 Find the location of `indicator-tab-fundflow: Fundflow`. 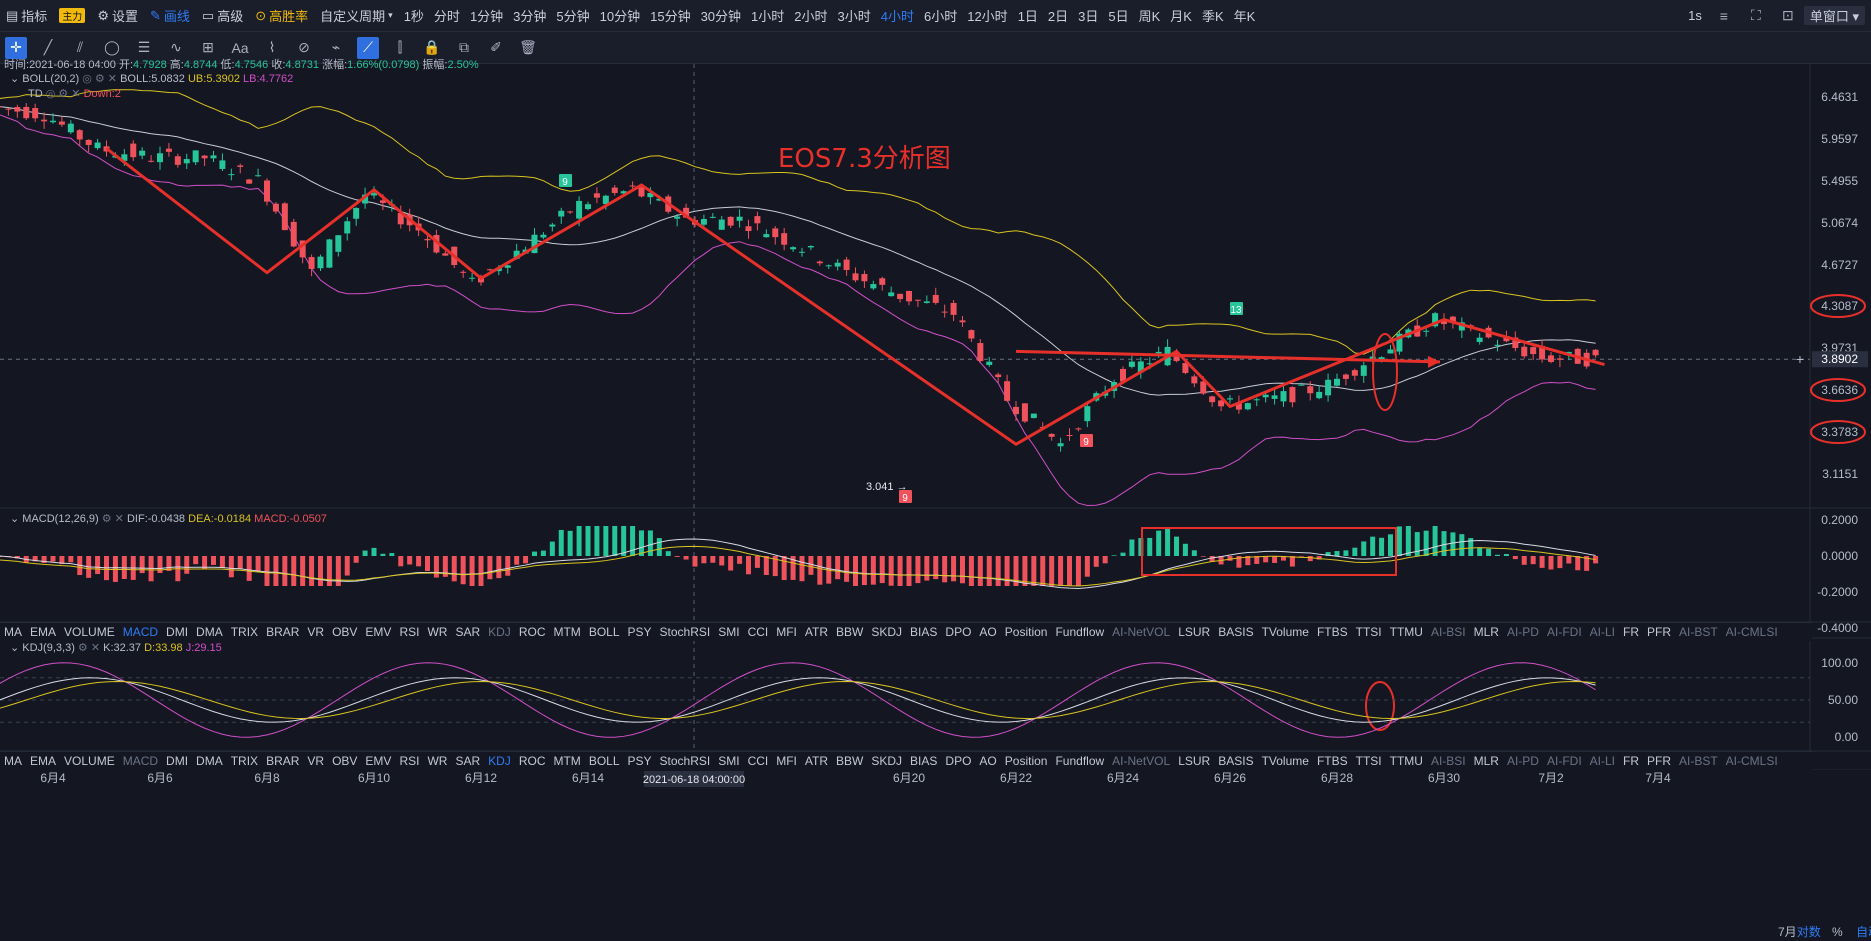

indicator-tab-fundflow: Fundflow is located at coordinates (1080, 632).